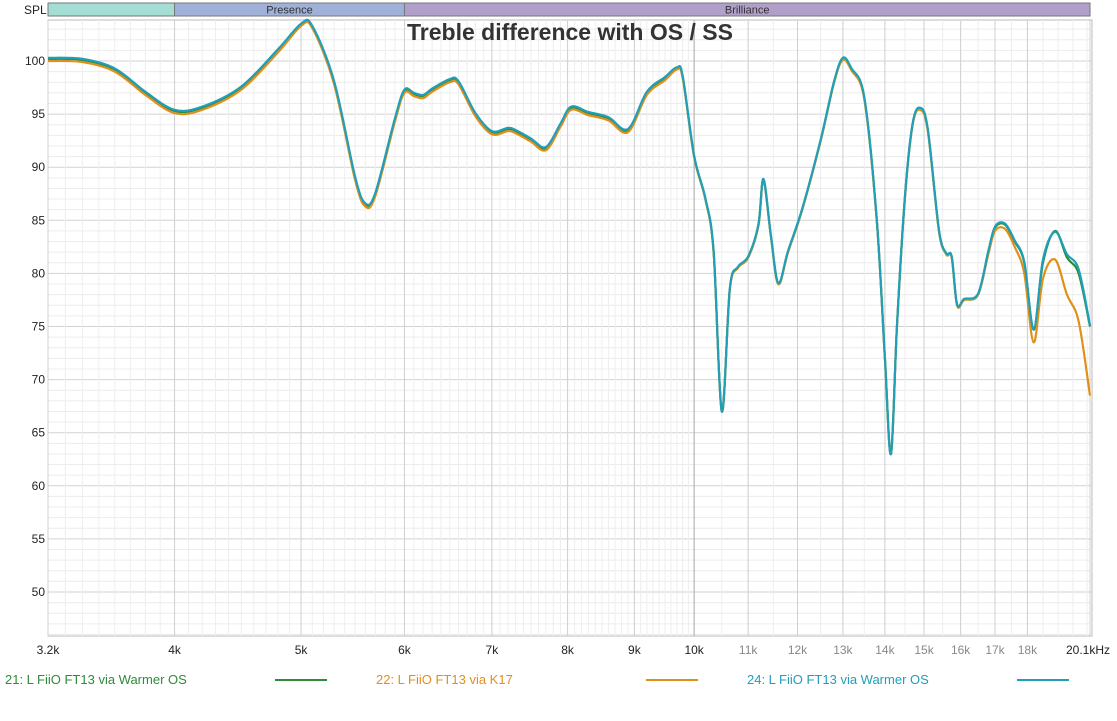 This screenshot has width=1117, height=721. Describe the element at coordinates (39, 486) in the screenshot. I see `y-tick-label: 60` at that location.